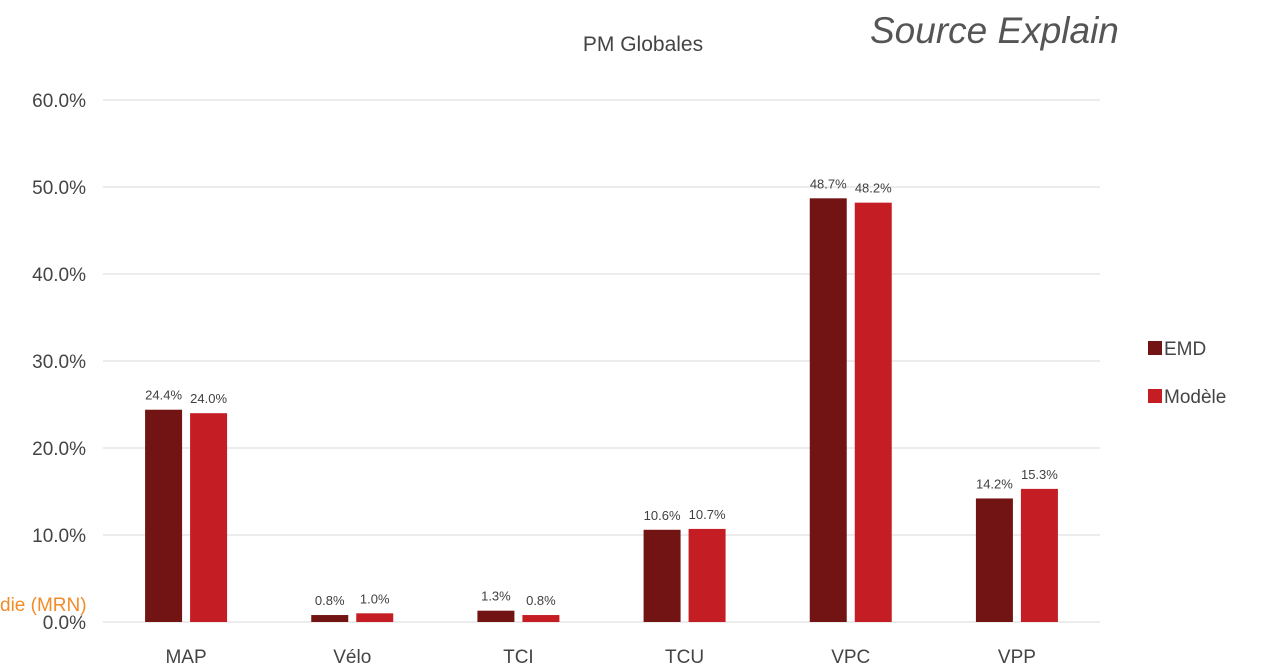  What do you see at coordinates (163, 395) in the screenshot?
I see `data-label: 24.4%` at bounding box center [163, 395].